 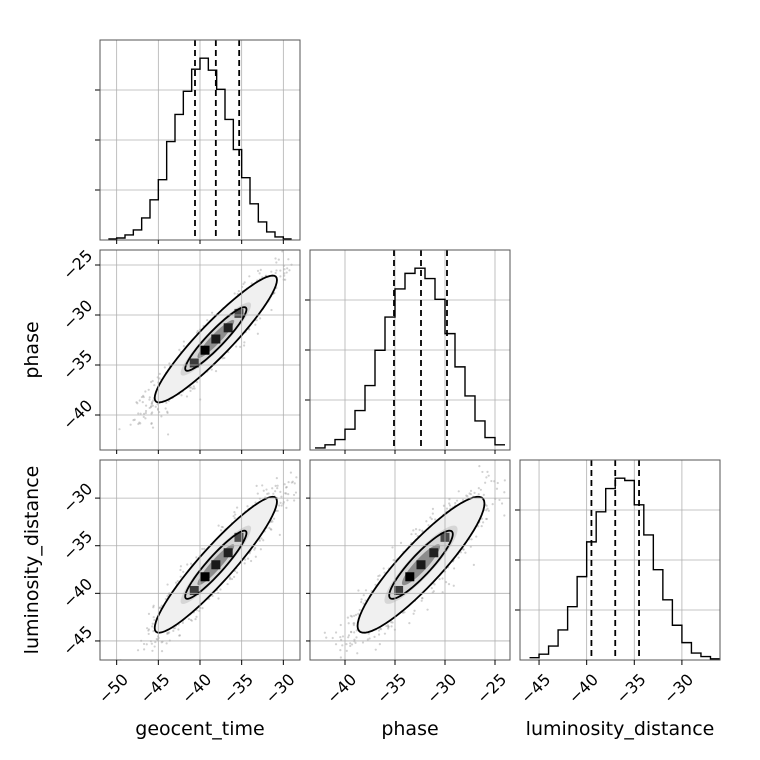 I want to click on x-tick-label: −30, so click(x=279, y=688).